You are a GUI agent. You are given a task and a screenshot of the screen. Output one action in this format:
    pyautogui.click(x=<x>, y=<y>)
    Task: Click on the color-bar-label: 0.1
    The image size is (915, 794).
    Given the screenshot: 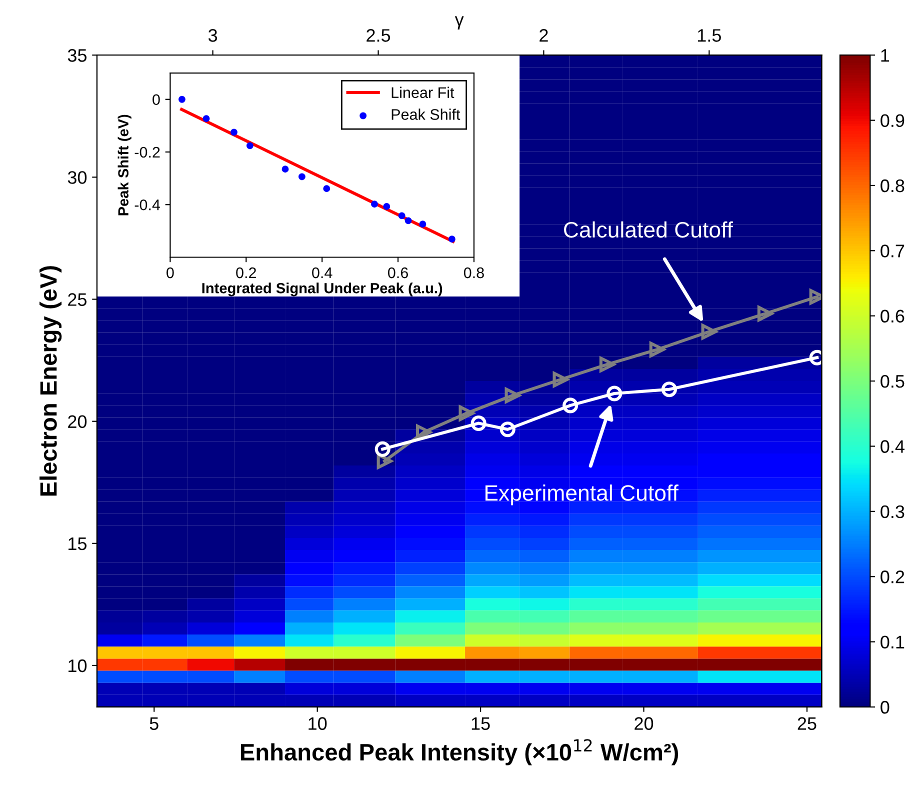 What is the action you would take?
    pyautogui.click(x=892, y=642)
    